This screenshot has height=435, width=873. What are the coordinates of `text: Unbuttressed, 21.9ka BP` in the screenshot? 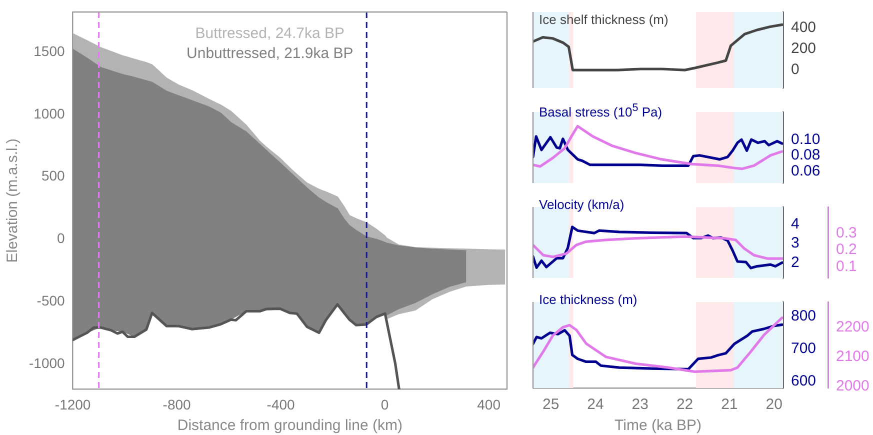 It's located at (270, 53).